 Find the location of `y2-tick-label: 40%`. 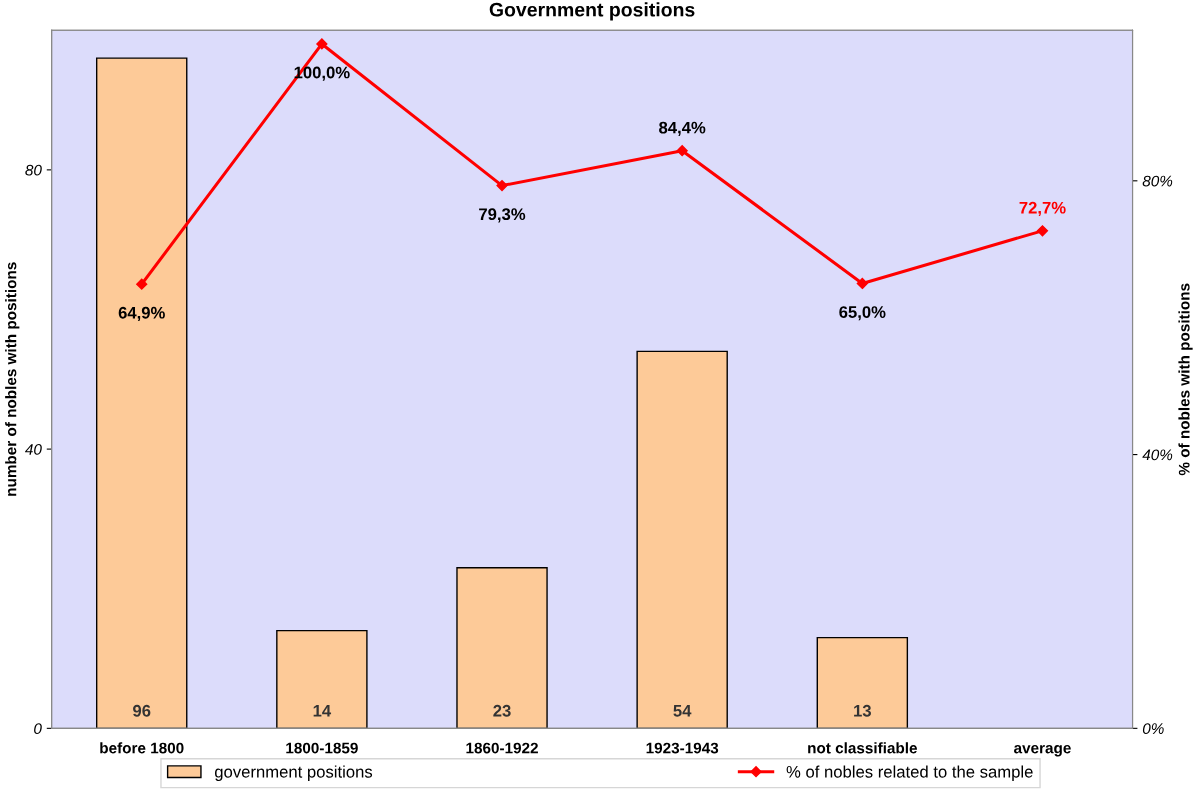

y2-tick-label: 40% is located at coordinates (1157, 455).